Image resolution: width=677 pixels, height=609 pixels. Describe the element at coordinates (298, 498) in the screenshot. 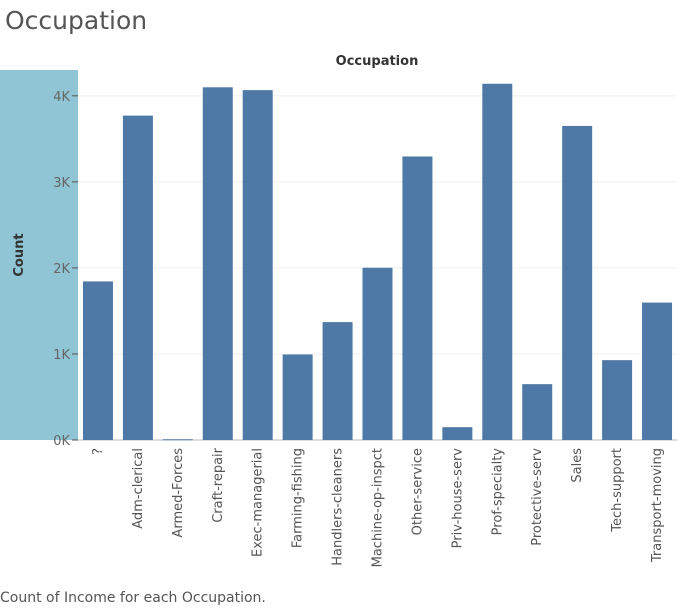

I see `x-tick-label: Farming-fishing` at that location.